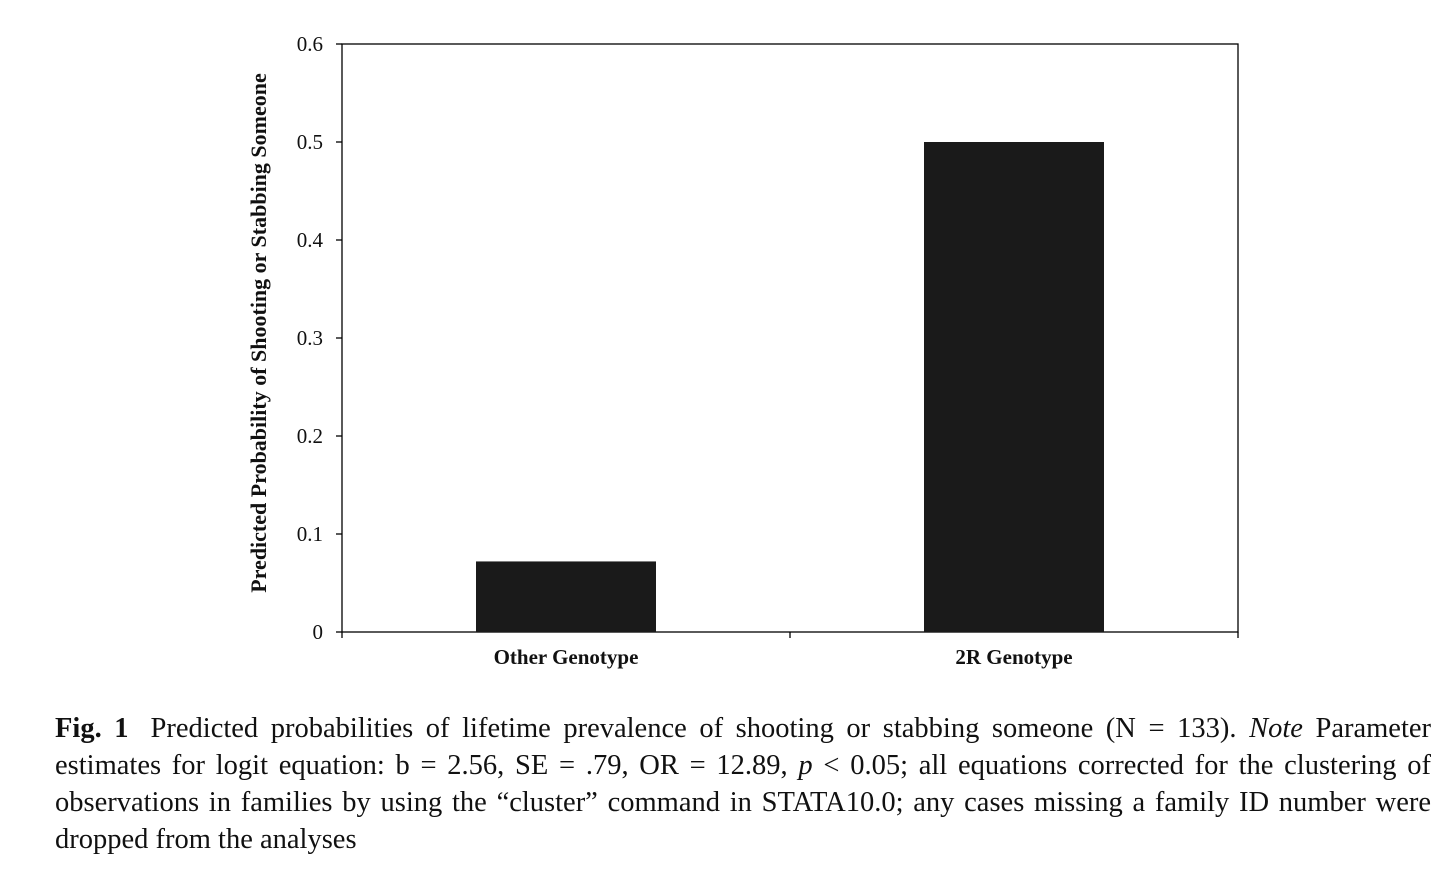 The height and width of the screenshot is (871, 1456). I want to click on y-tick-label: 0.6, so click(310, 44).